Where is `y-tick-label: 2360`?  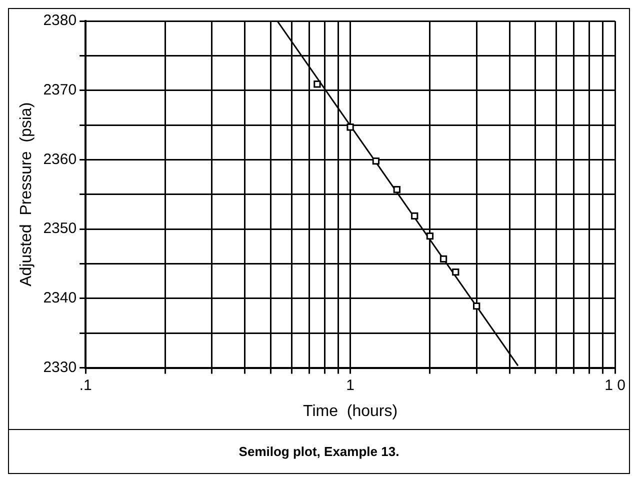
y-tick-label: 2360 is located at coordinates (60, 159).